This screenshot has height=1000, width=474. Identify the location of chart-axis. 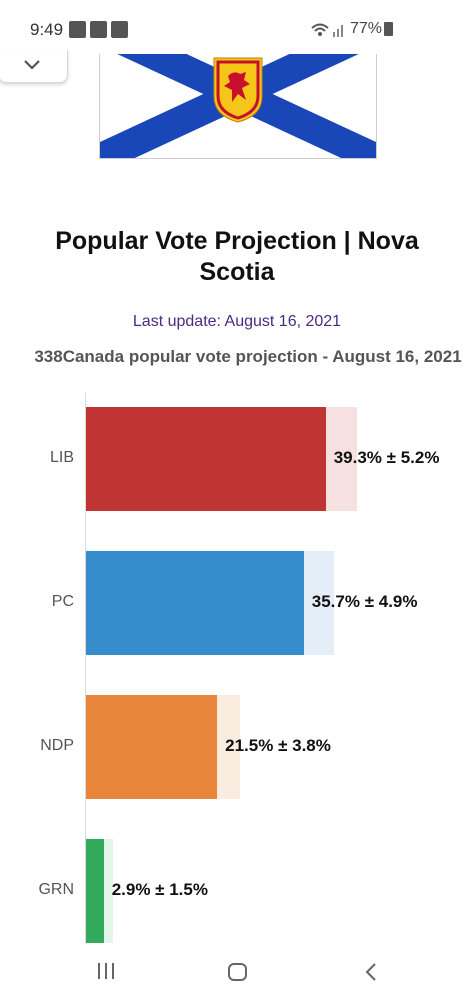
(85, 669).